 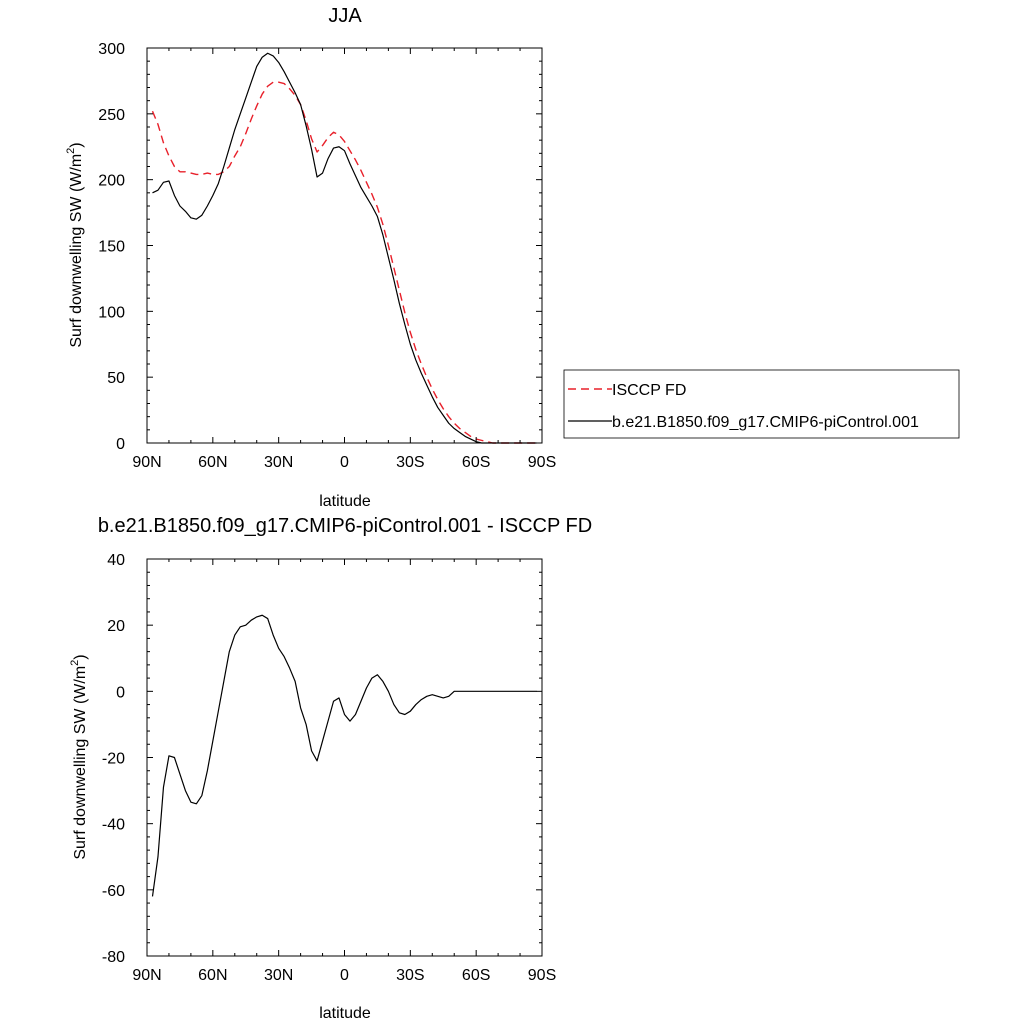 I want to click on top-x-tick-label: 60S, so click(x=476, y=462).